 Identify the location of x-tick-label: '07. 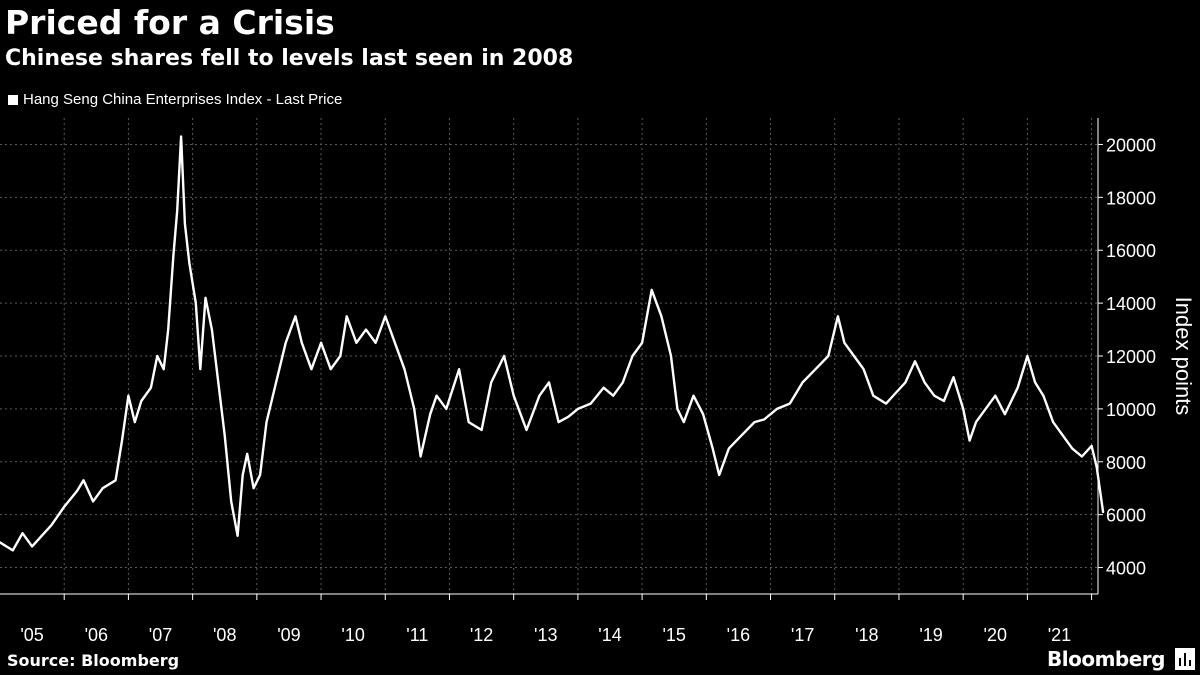
(160, 635).